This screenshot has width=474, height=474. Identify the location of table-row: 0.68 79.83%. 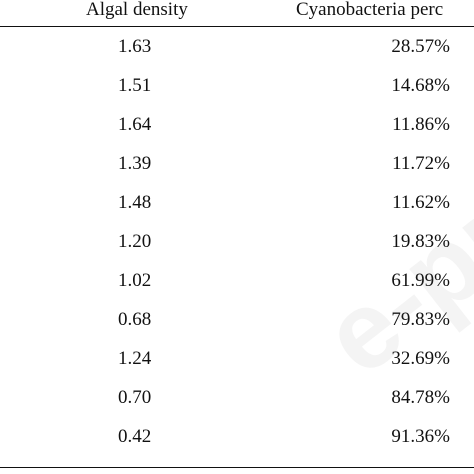
(237, 320).